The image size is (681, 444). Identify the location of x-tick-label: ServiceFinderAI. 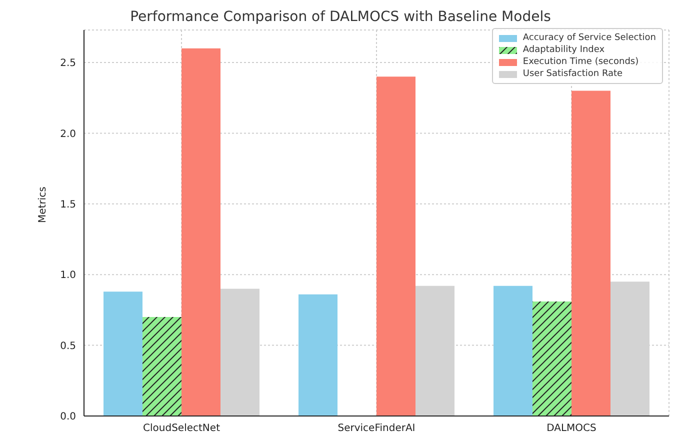
(377, 428).